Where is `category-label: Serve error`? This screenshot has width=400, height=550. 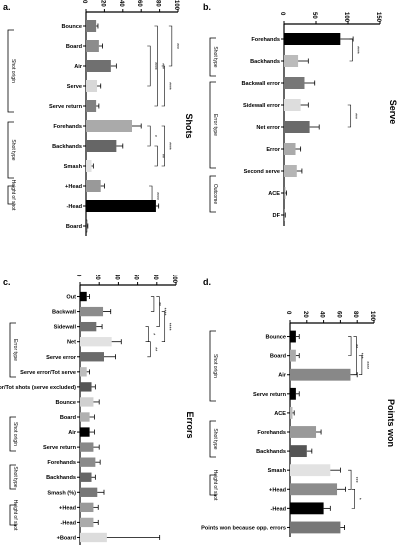 category-label: Serve error is located at coordinates (61, 358).